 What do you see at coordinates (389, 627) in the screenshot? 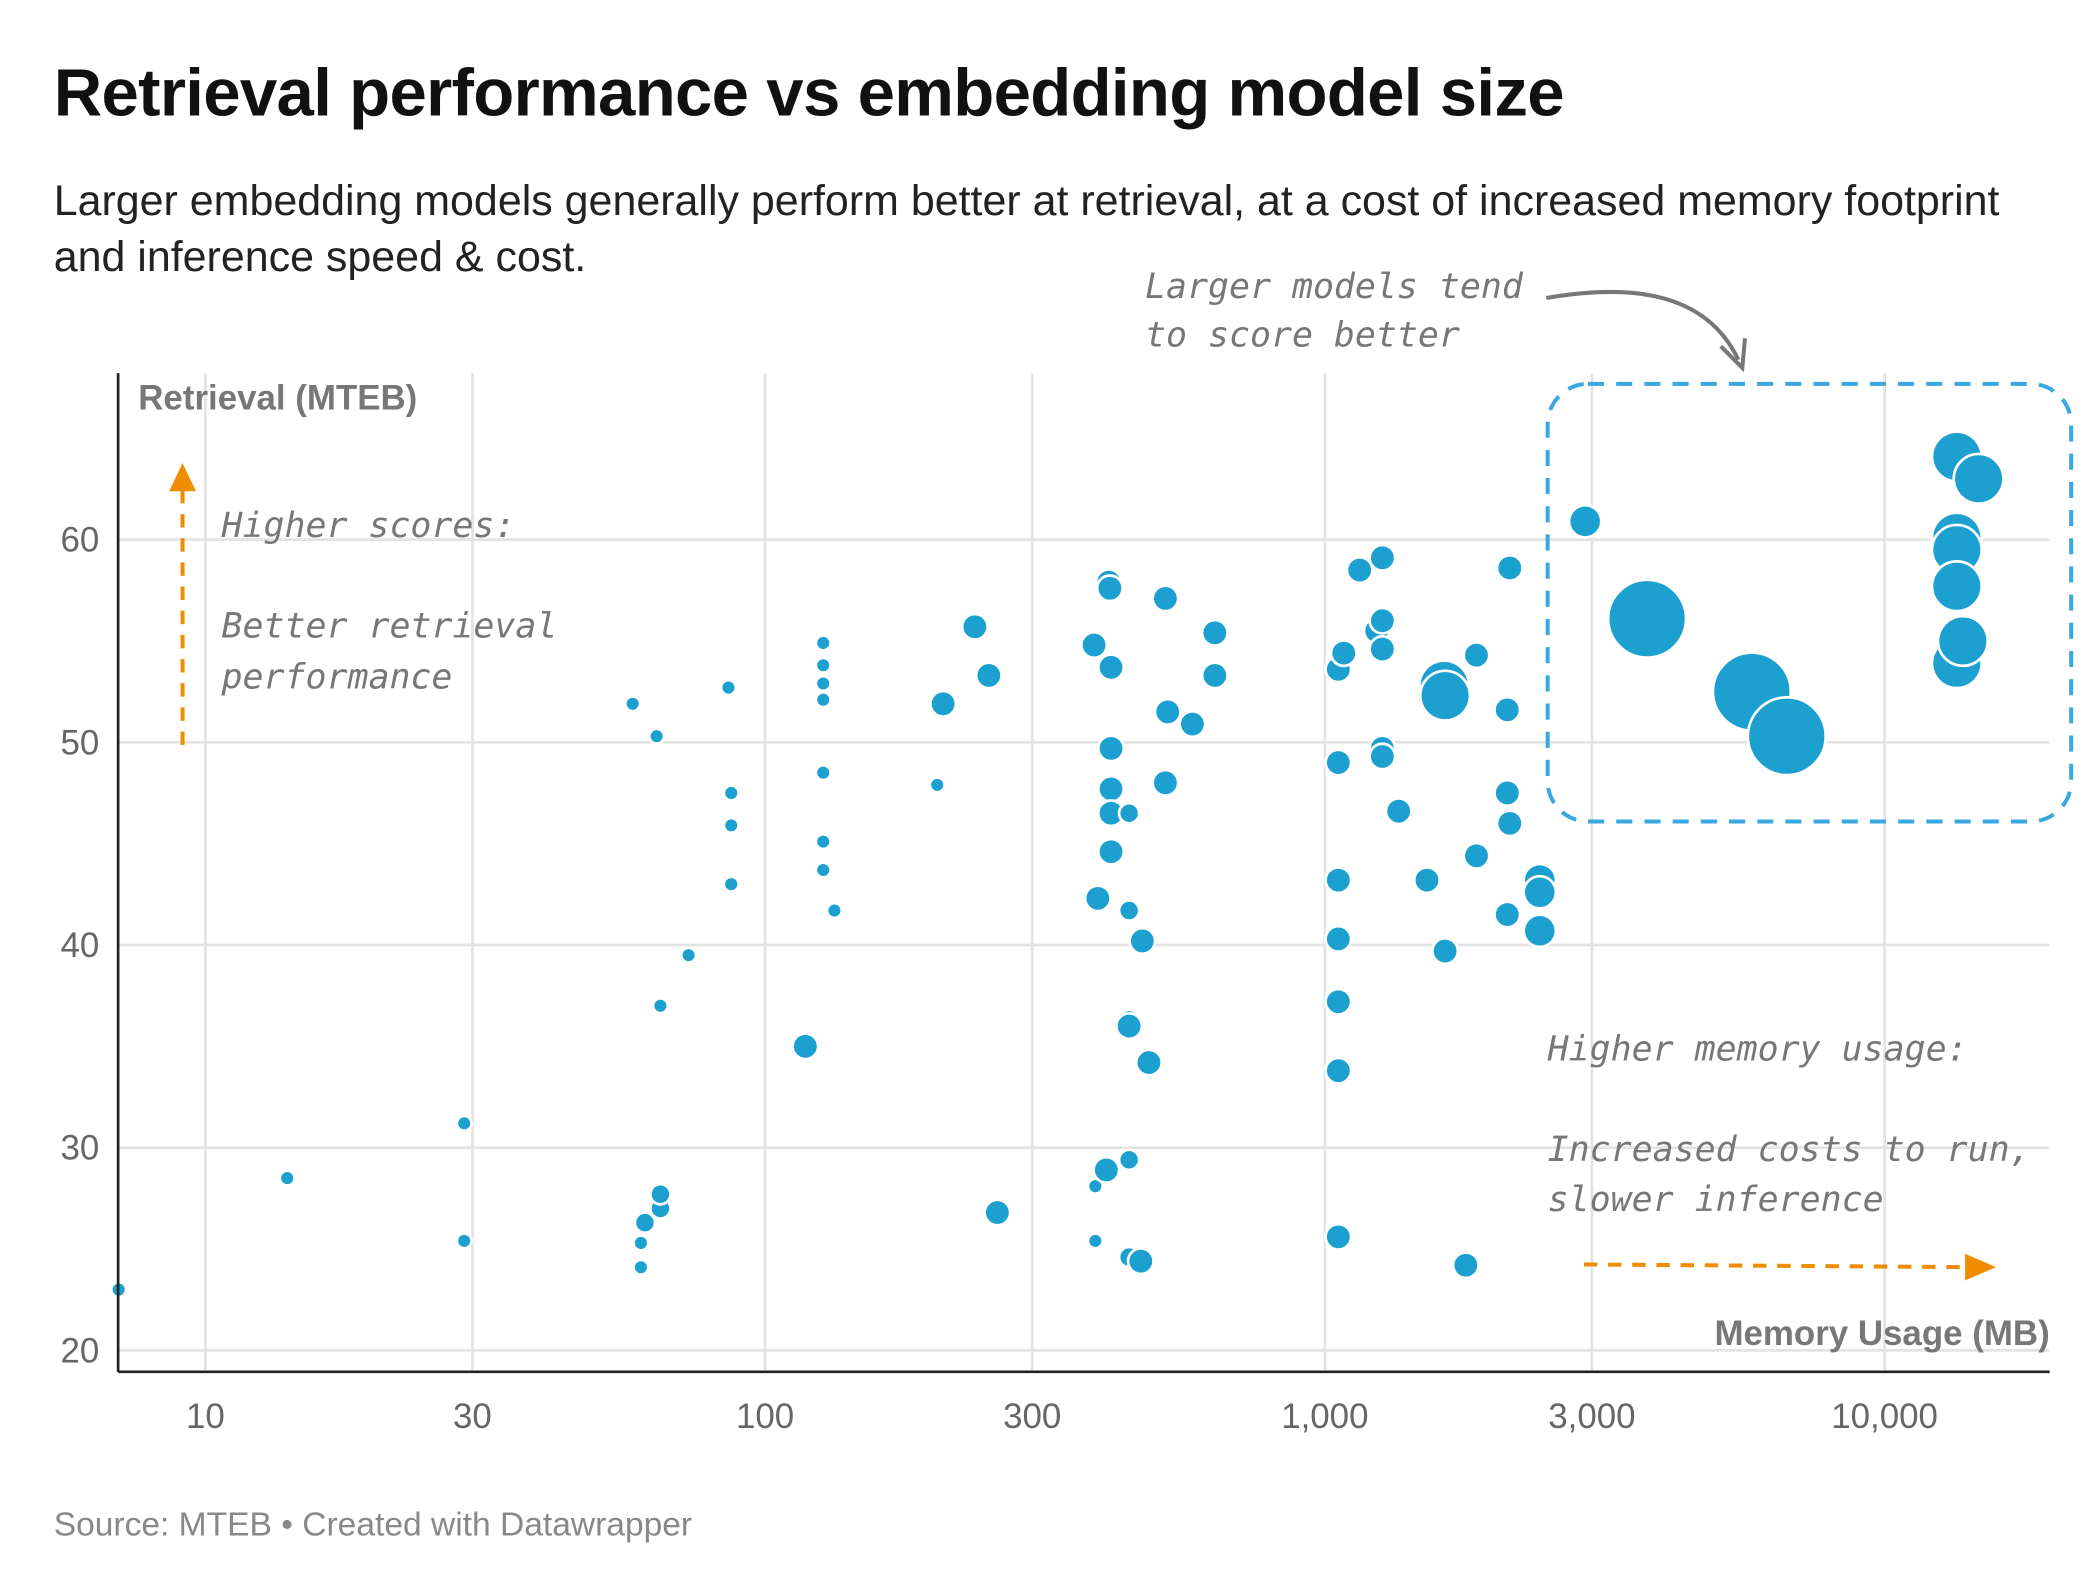
I see `annotation-left-line2: Better retrieval` at bounding box center [389, 627].